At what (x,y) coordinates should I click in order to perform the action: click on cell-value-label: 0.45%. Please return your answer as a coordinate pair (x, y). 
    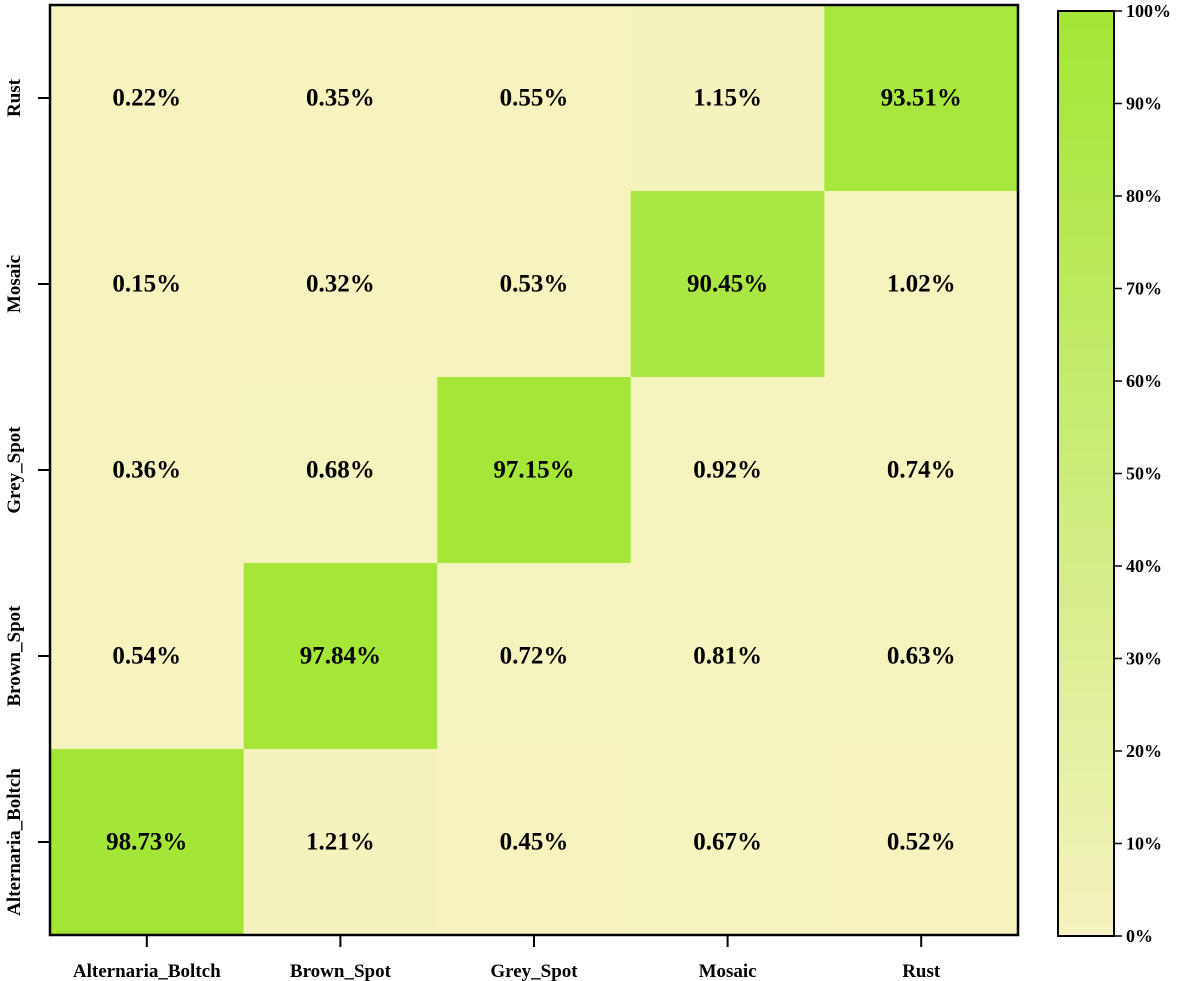
    Looking at the image, I should click on (534, 842).